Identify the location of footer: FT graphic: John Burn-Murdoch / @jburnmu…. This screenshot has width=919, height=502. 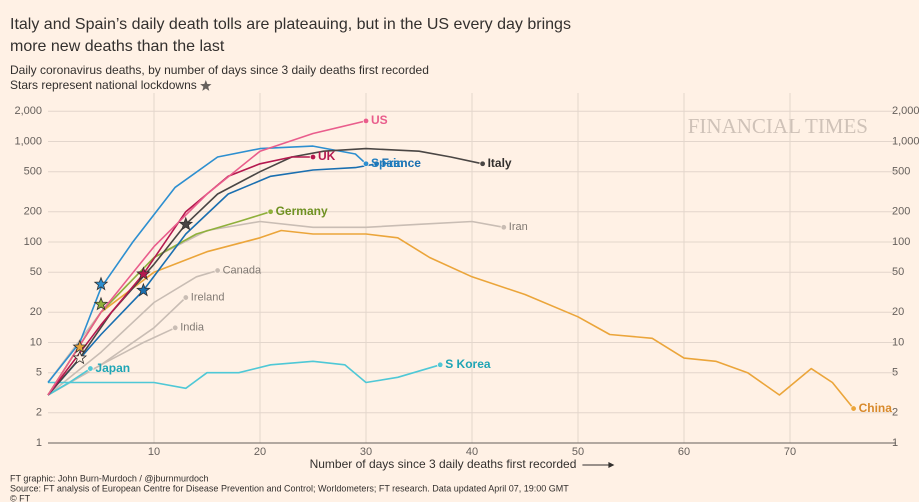
(109, 478).